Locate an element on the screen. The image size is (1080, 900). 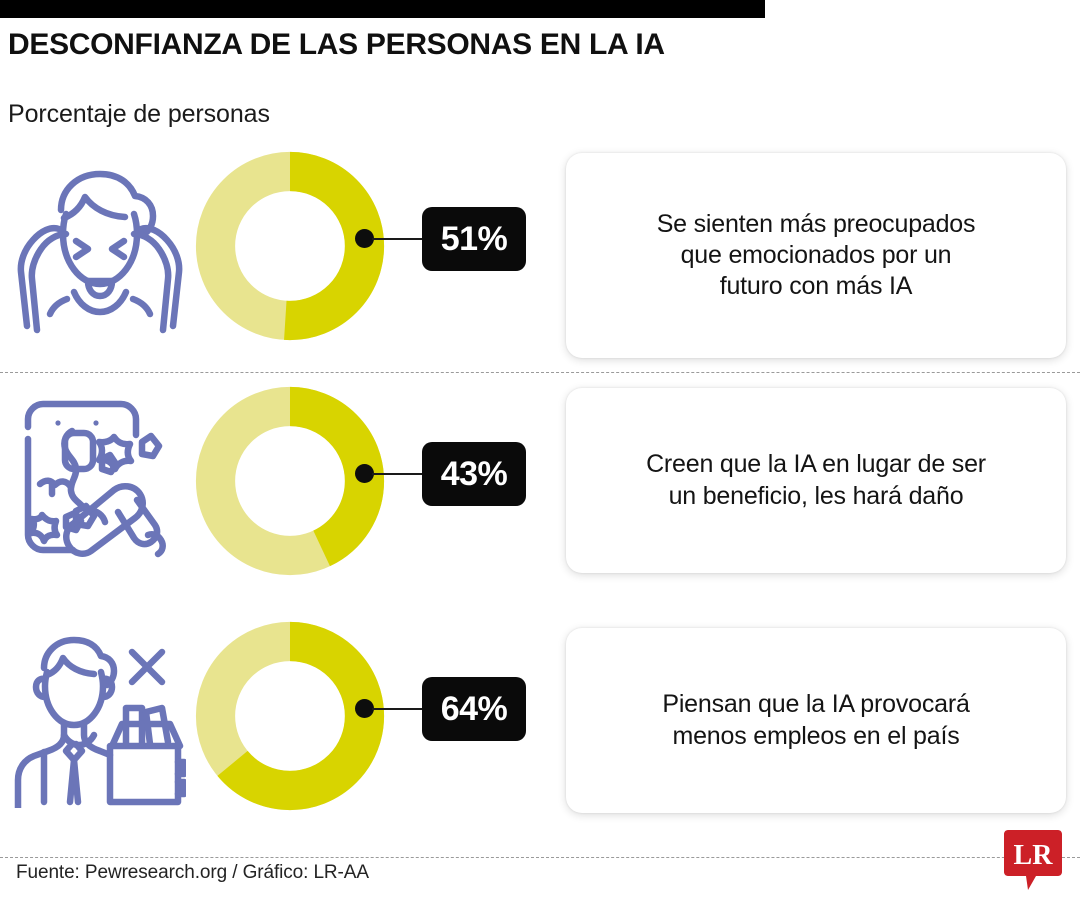
statement-line: que emocionados por un is located at coordinates (816, 254).